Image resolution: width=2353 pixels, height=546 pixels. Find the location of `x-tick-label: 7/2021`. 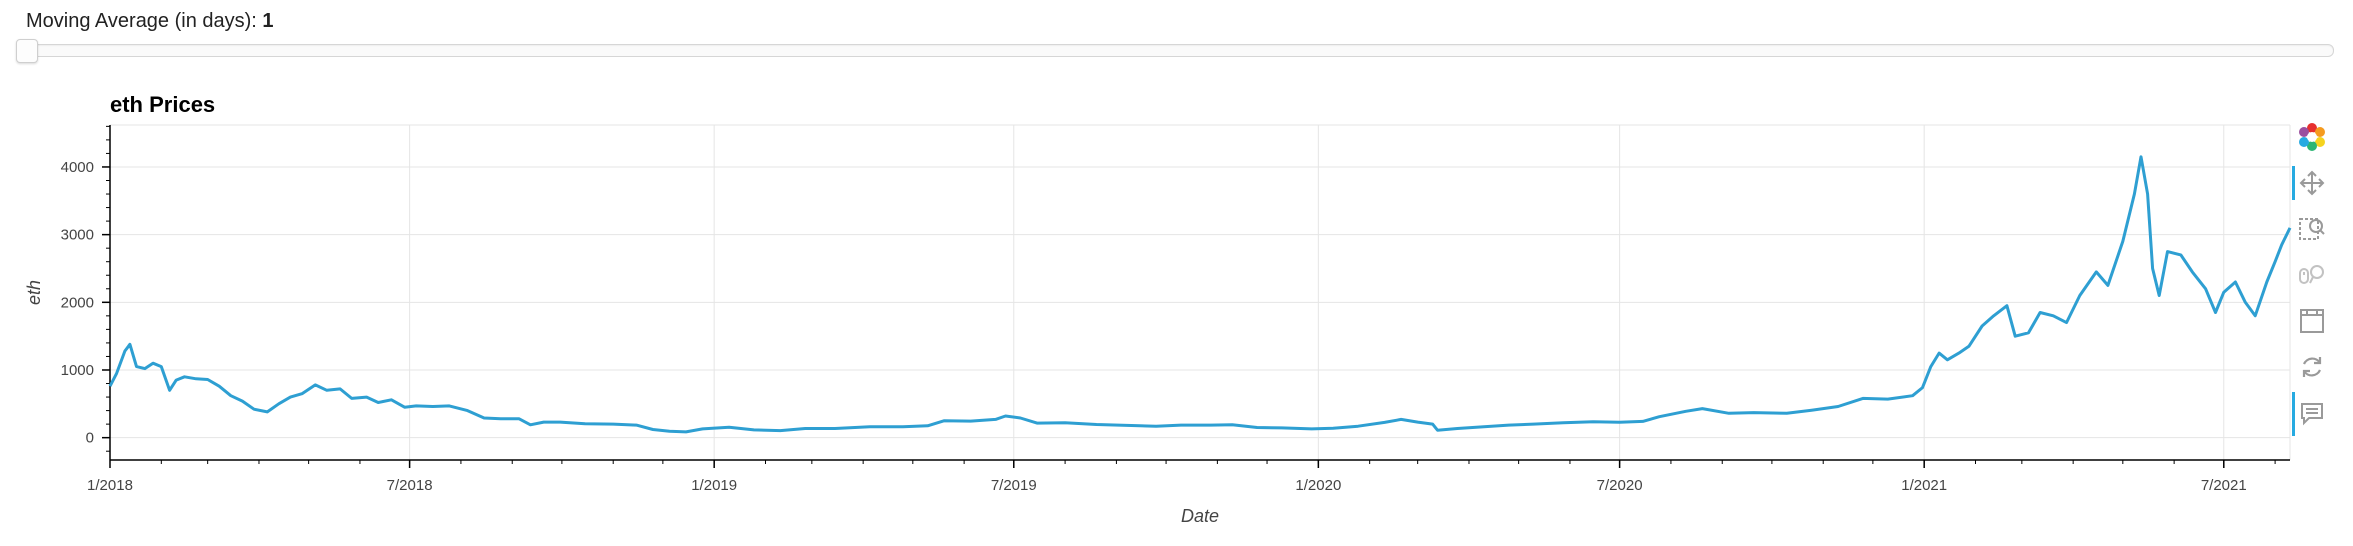

x-tick-label: 7/2021 is located at coordinates (2224, 485).